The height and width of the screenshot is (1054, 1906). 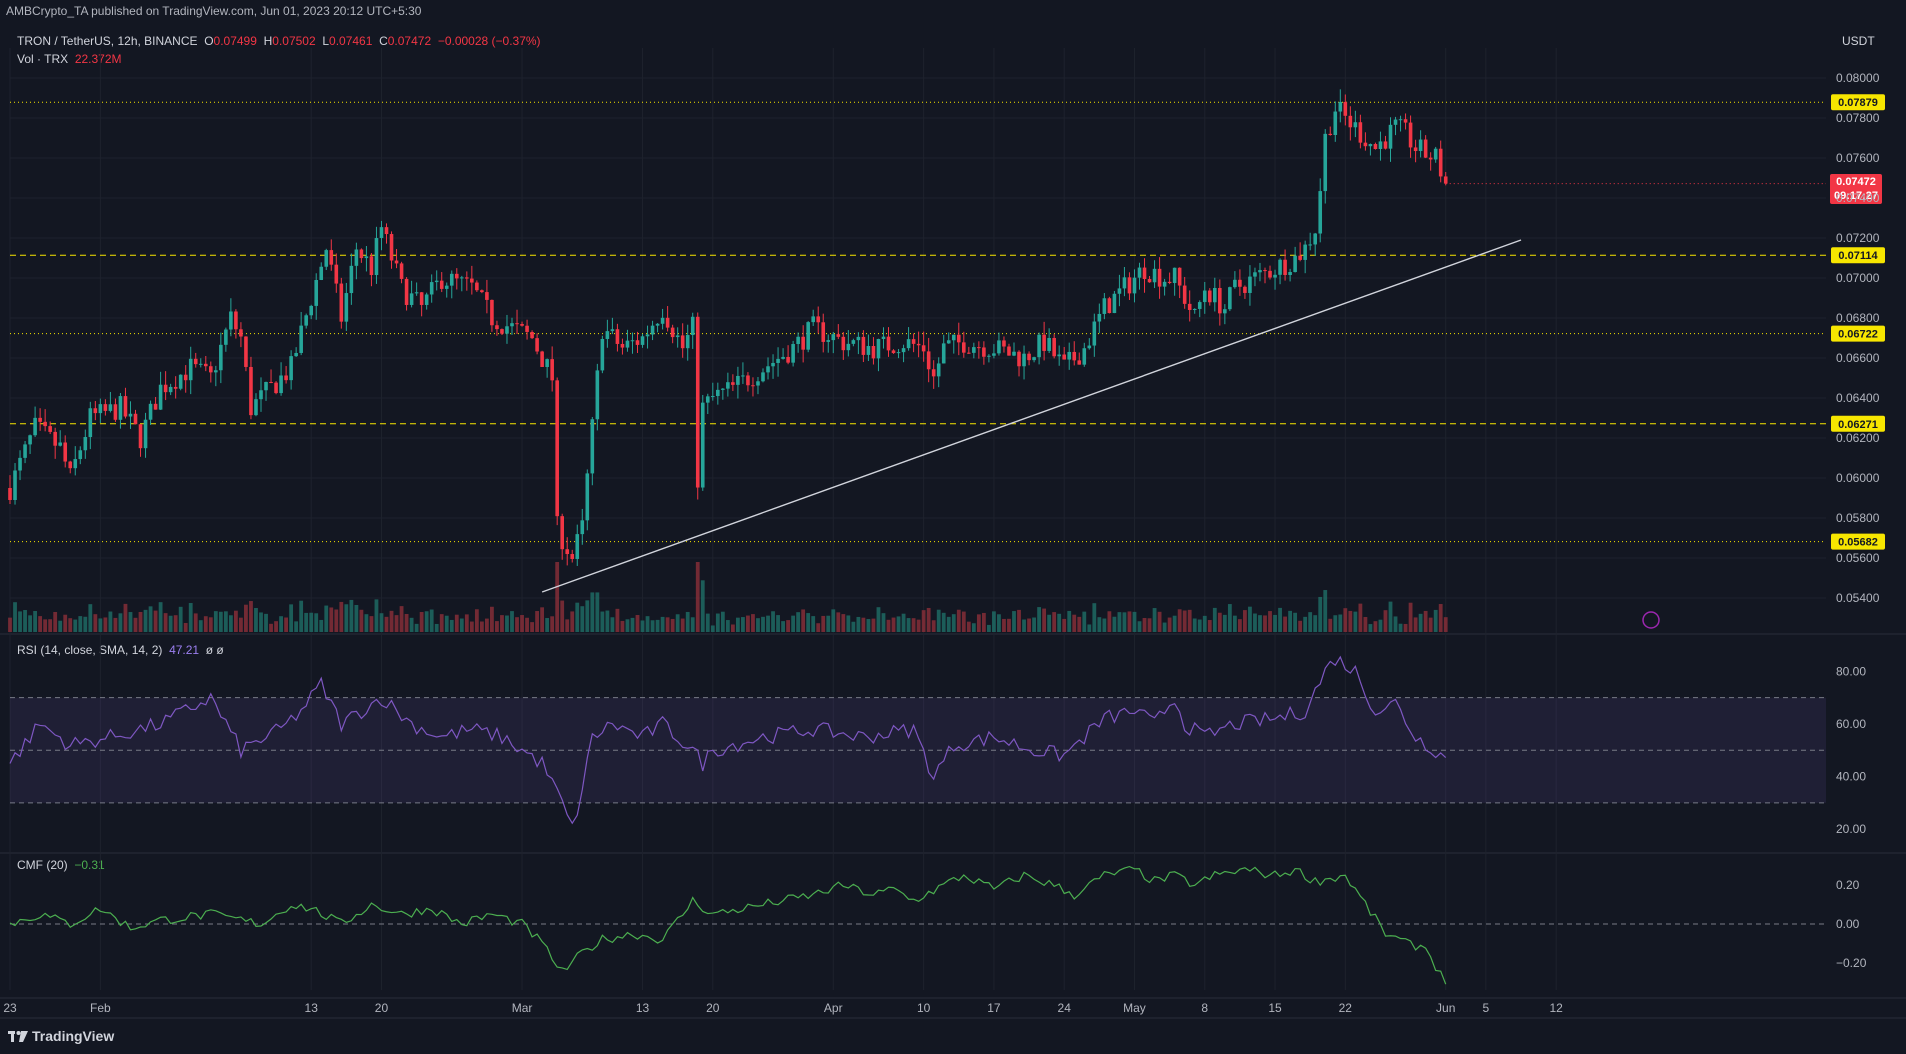 I want to click on lightning-icon, so click(x=1651, y=620).